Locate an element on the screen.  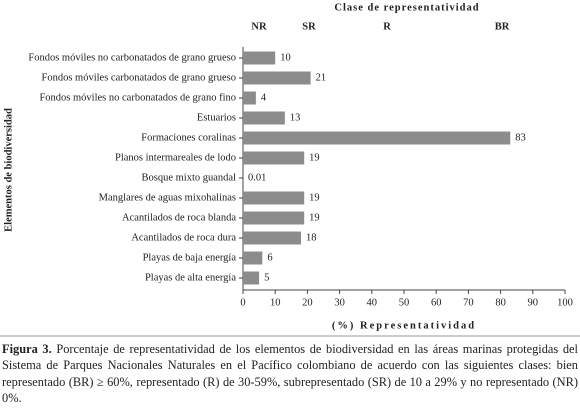
value-label: 5 is located at coordinates (266, 277).